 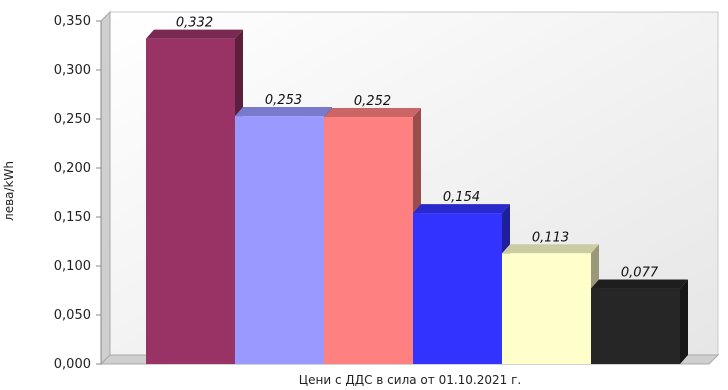 I want to click on data-label: 0,252, so click(x=372, y=101).